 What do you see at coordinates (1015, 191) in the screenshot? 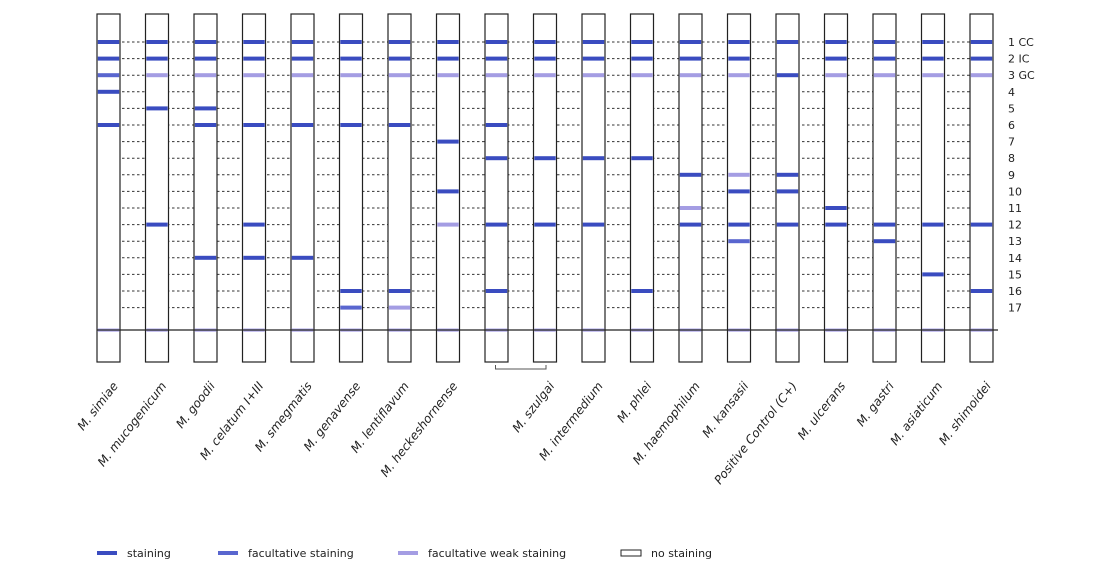
I see `band-label-10: 10` at bounding box center [1015, 191].